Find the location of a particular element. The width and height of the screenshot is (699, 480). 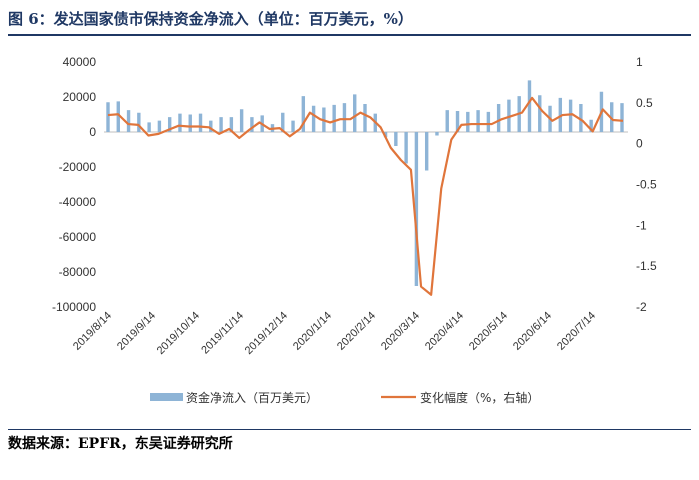

left-tick-label: 20000 is located at coordinates (80, 97).